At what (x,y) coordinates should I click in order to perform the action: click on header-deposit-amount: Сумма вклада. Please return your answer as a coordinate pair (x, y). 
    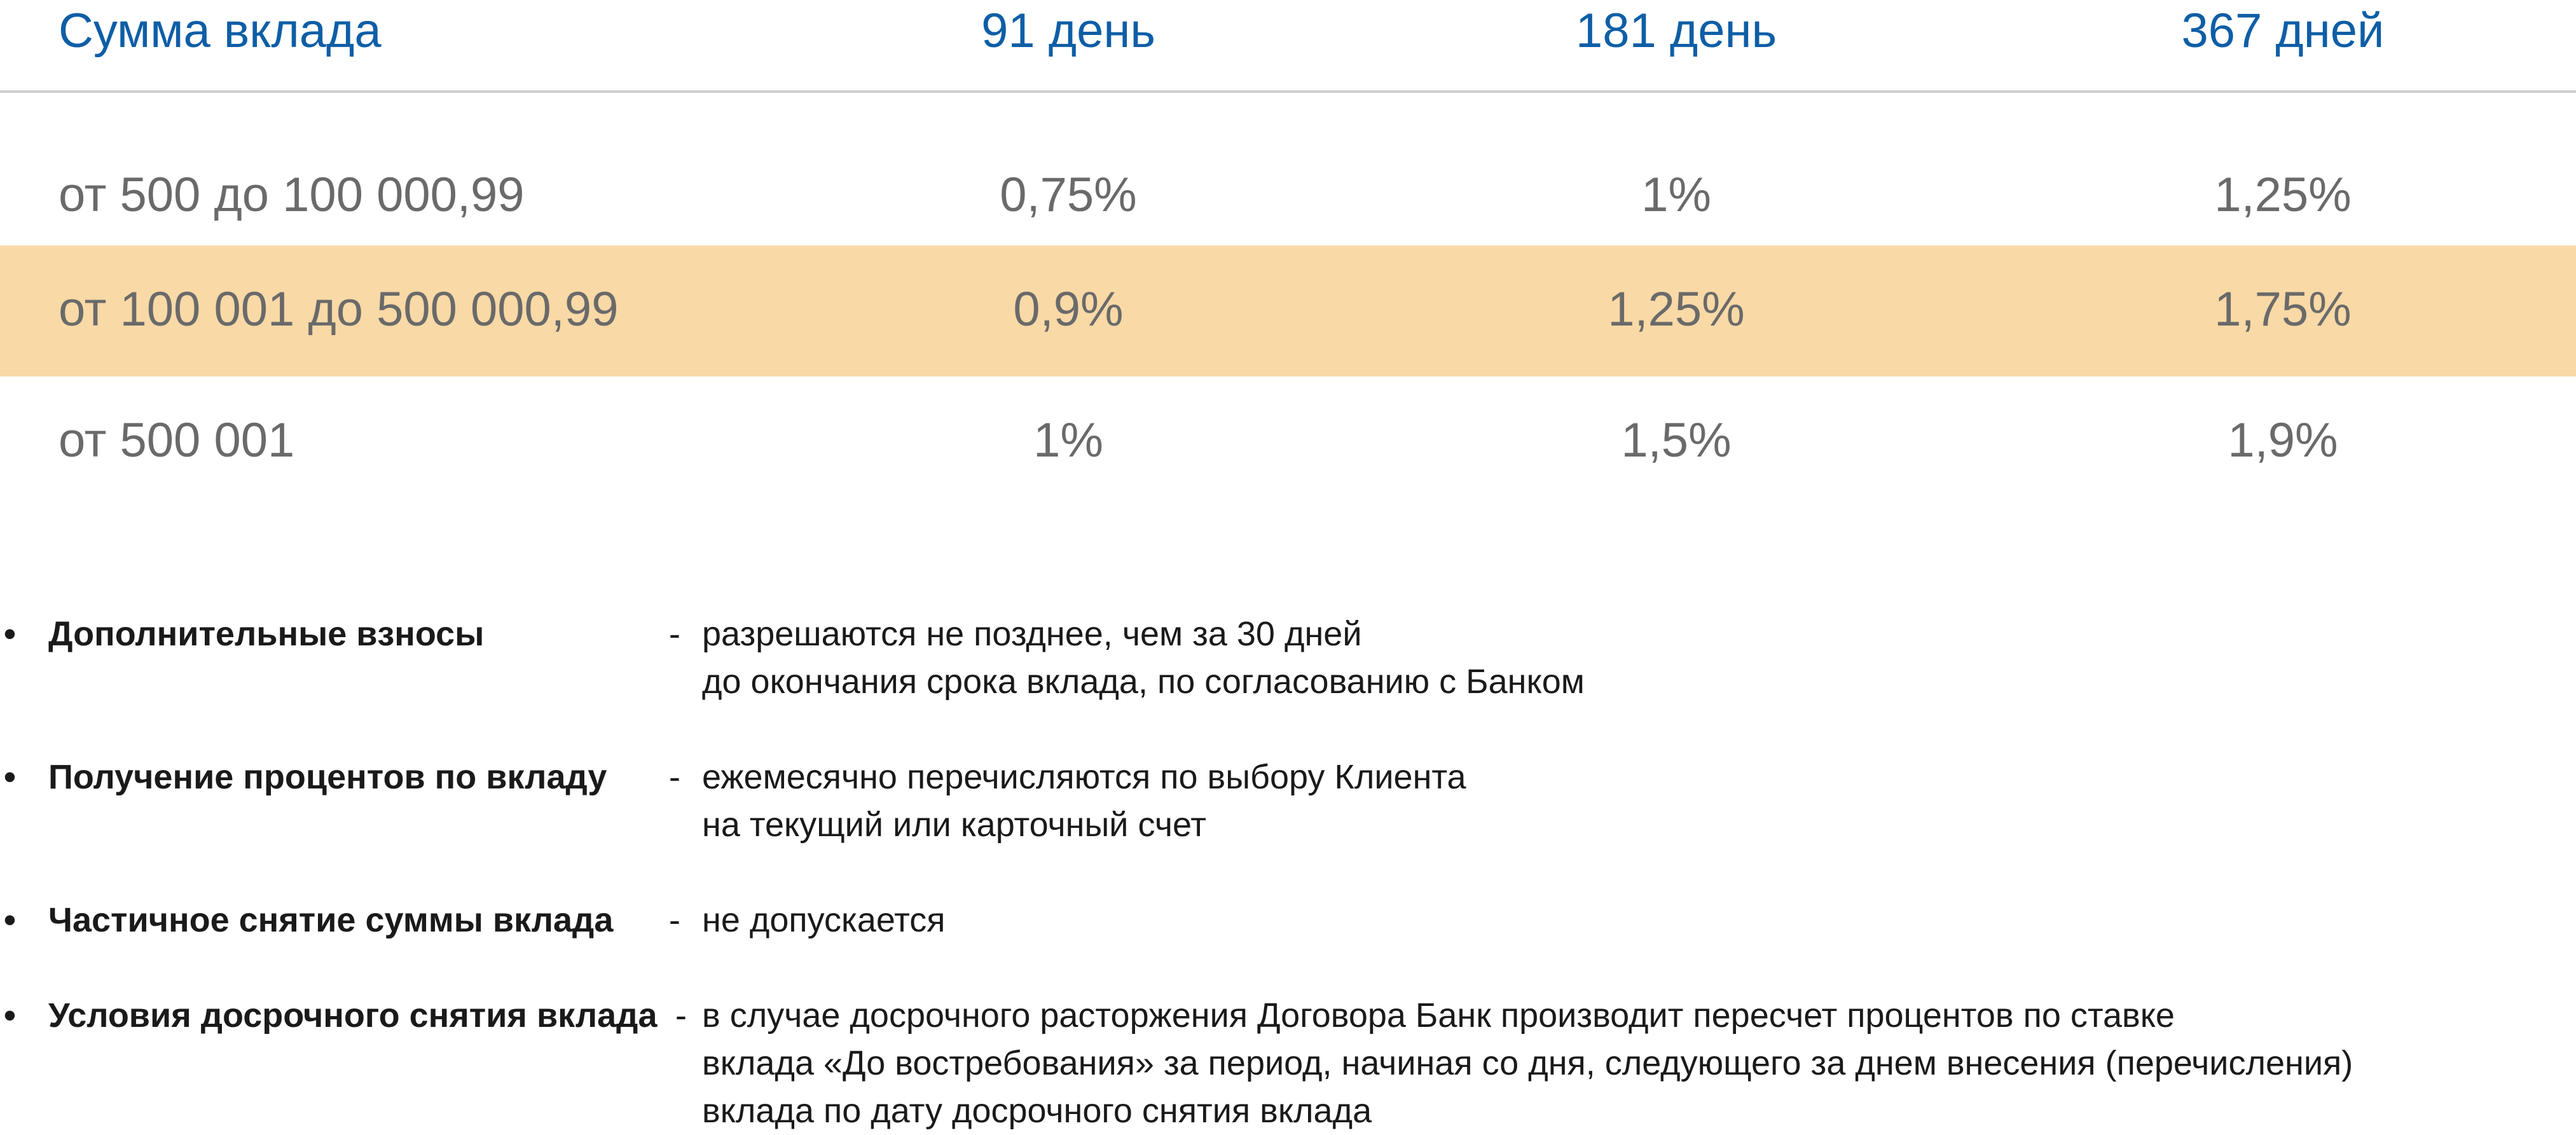
    Looking at the image, I should click on (220, 31).